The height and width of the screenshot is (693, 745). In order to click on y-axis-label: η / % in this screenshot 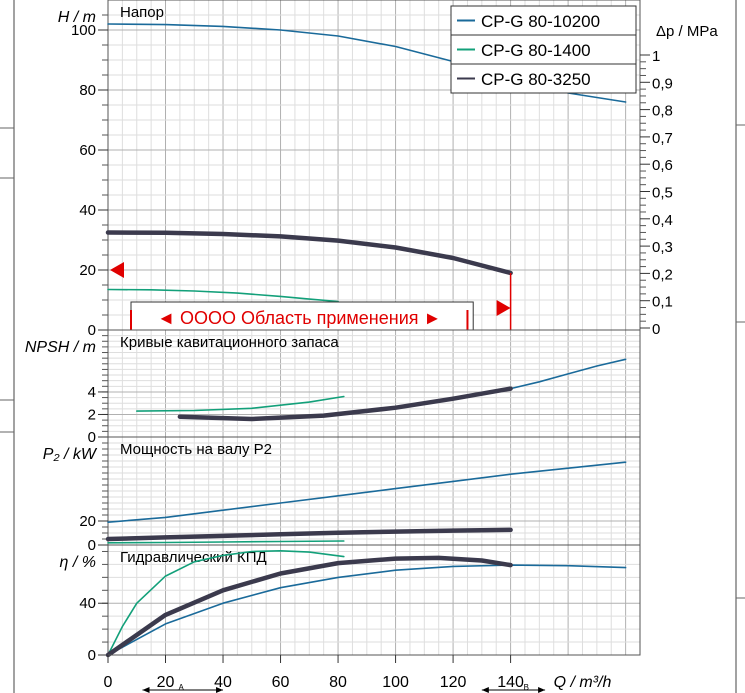, I will do `click(78, 562)`.